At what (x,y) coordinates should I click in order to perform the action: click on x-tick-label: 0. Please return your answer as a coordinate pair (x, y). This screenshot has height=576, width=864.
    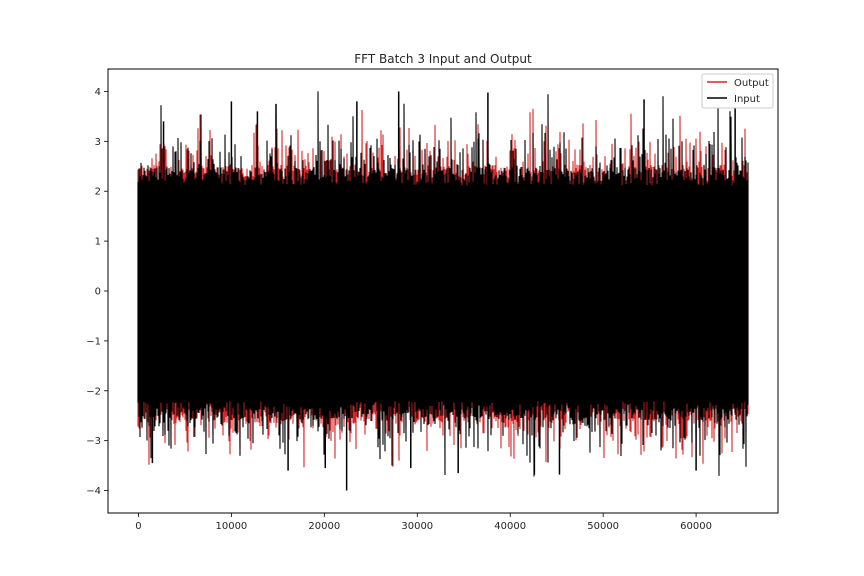
    Looking at the image, I should click on (138, 526).